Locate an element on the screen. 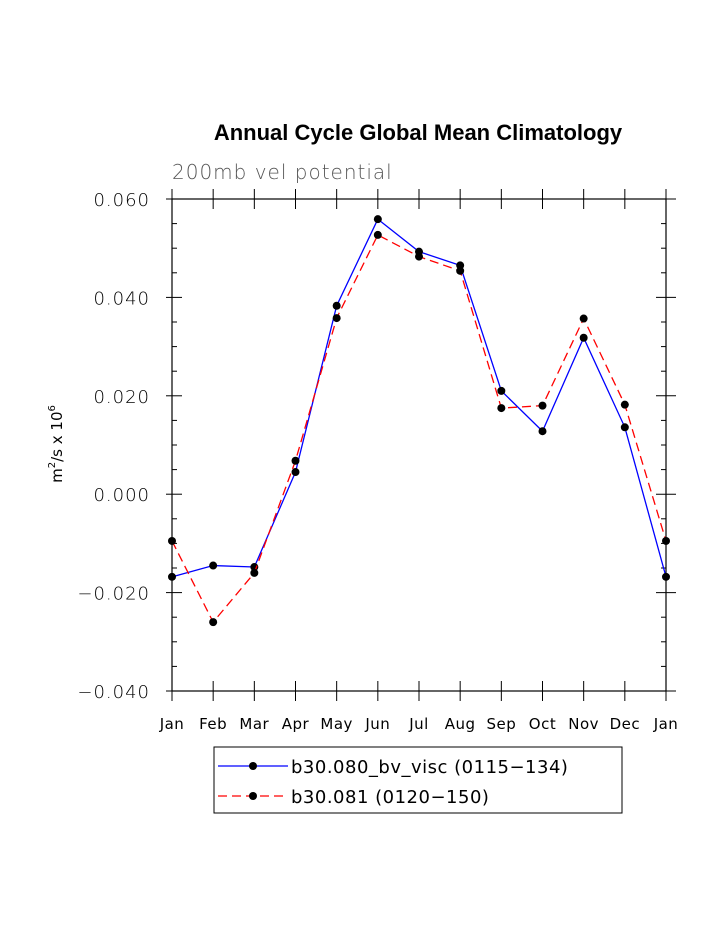 This screenshot has width=723, height=935. legend-label-2: b30.081 (0120−150) is located at coordinates (390, 797).